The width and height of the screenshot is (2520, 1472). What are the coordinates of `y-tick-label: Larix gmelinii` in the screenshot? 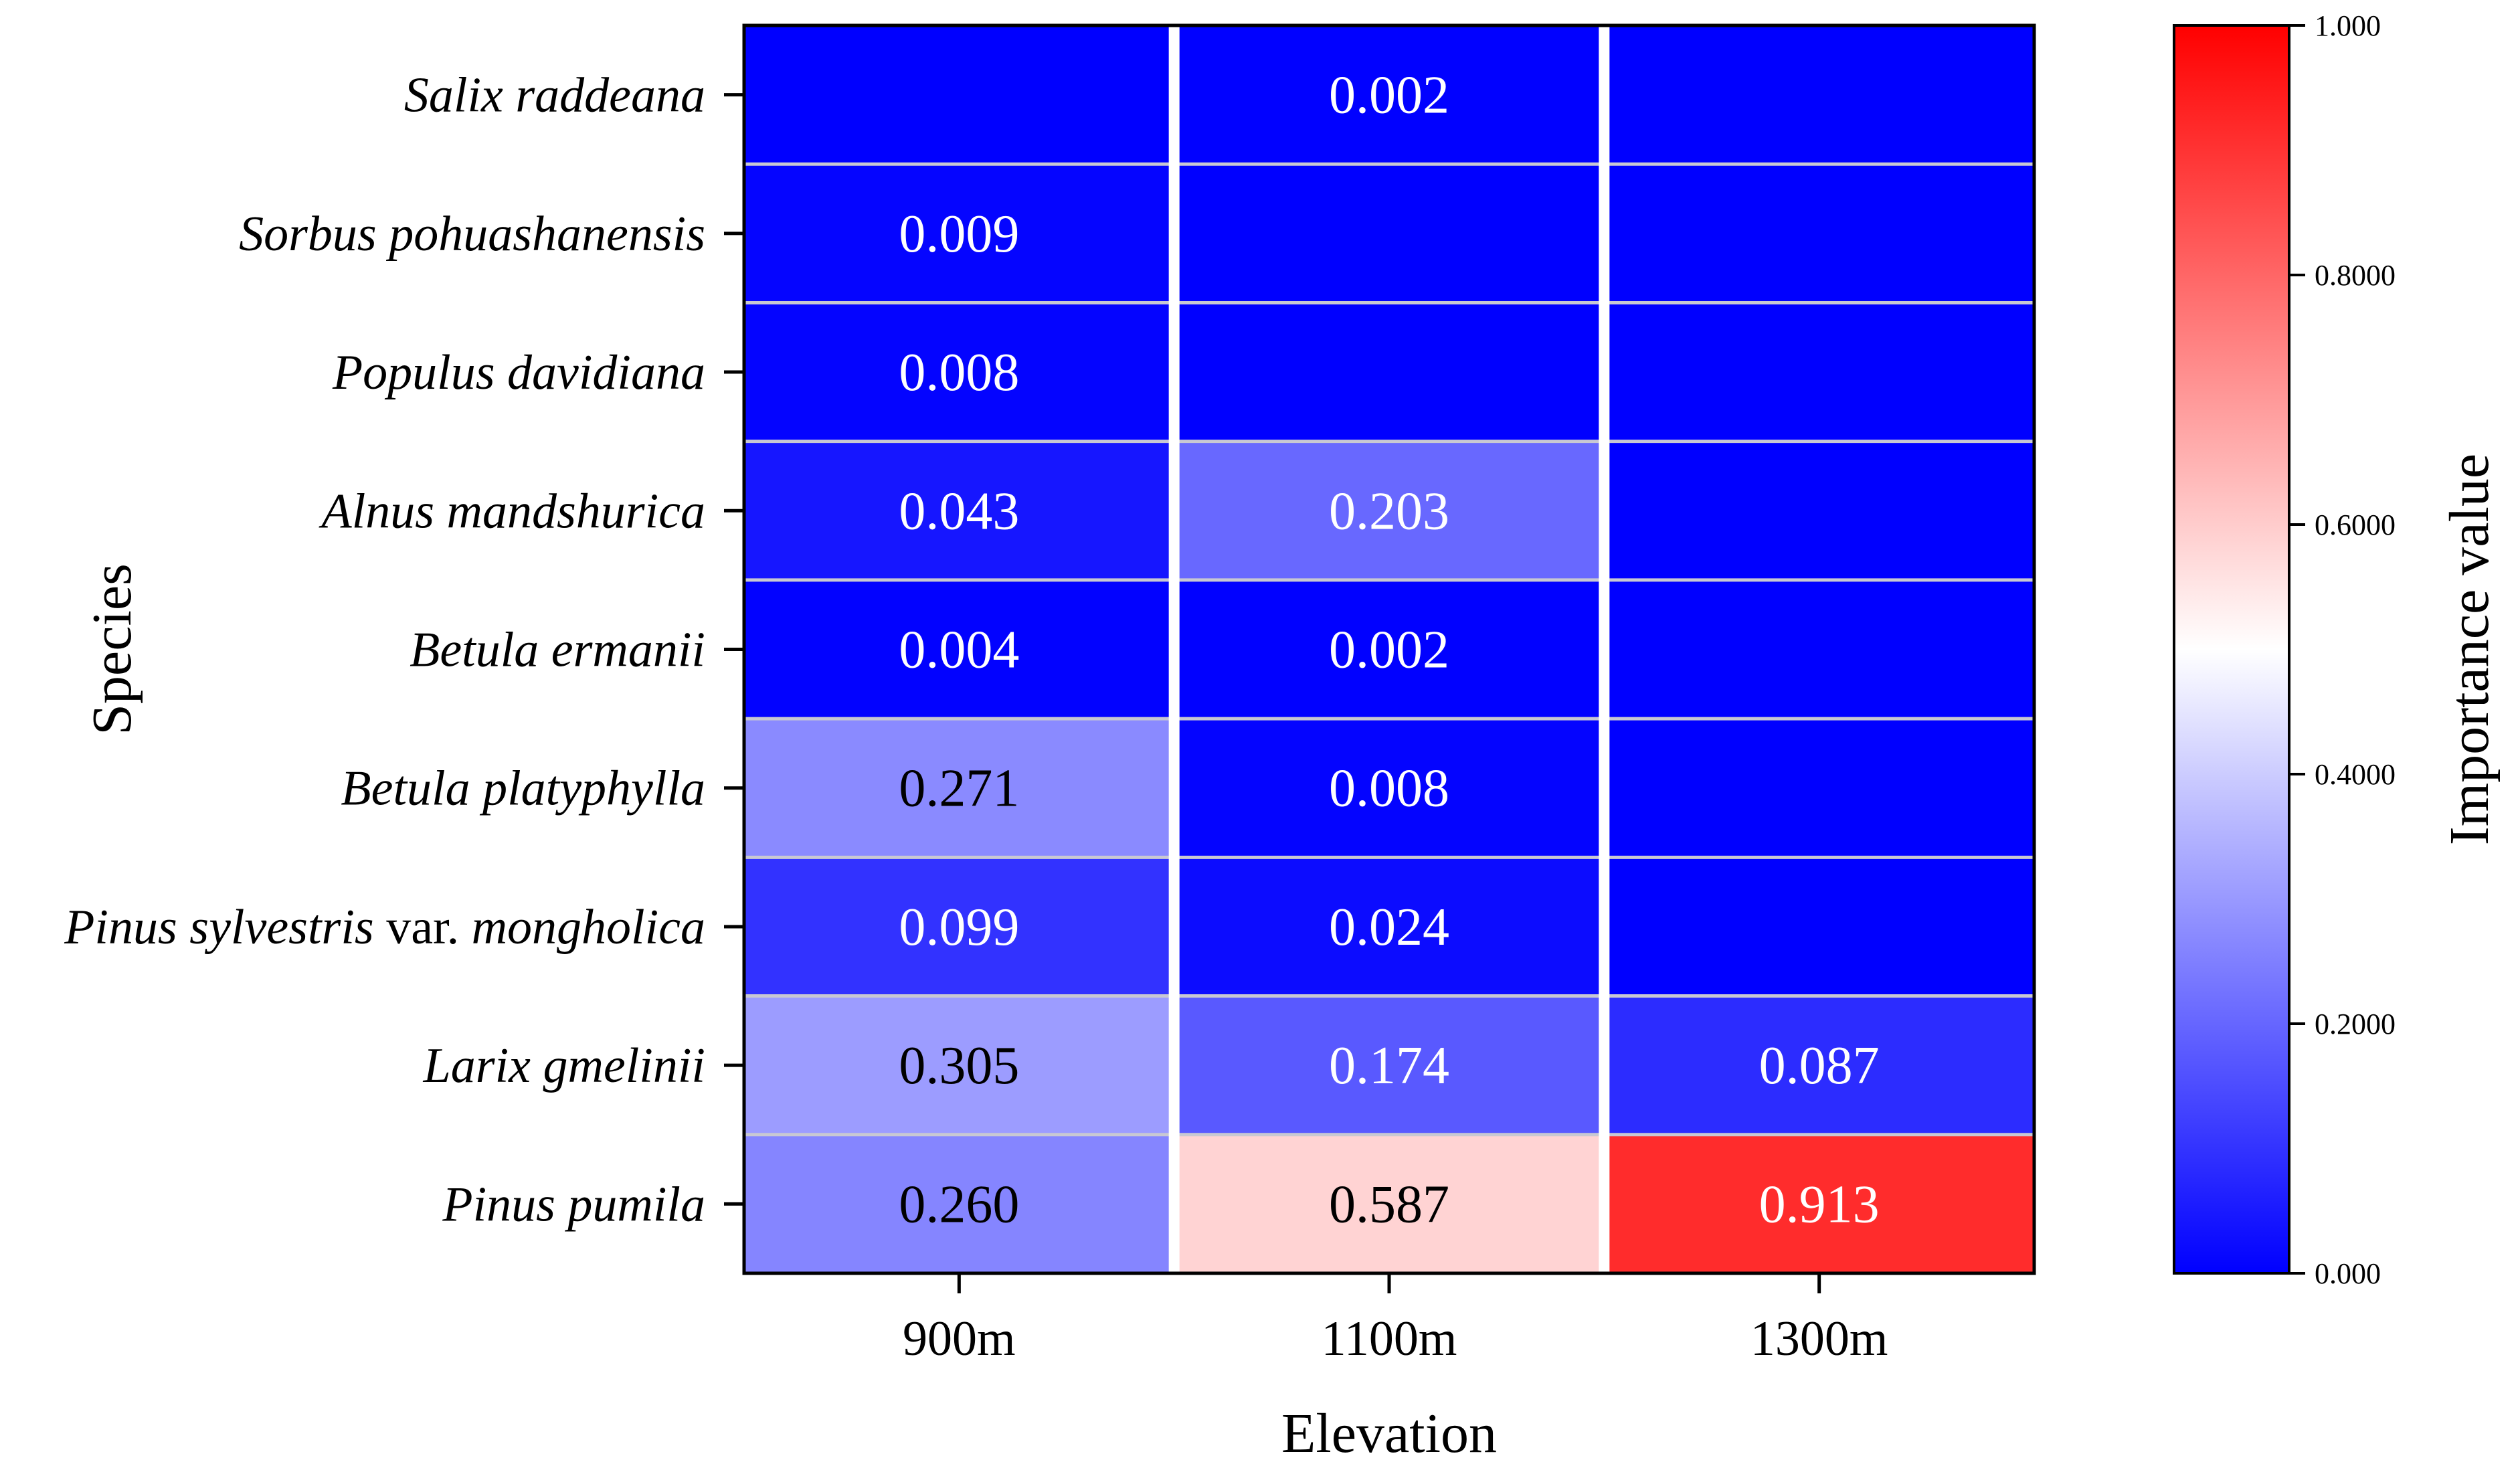 It's located at (564, 1065).